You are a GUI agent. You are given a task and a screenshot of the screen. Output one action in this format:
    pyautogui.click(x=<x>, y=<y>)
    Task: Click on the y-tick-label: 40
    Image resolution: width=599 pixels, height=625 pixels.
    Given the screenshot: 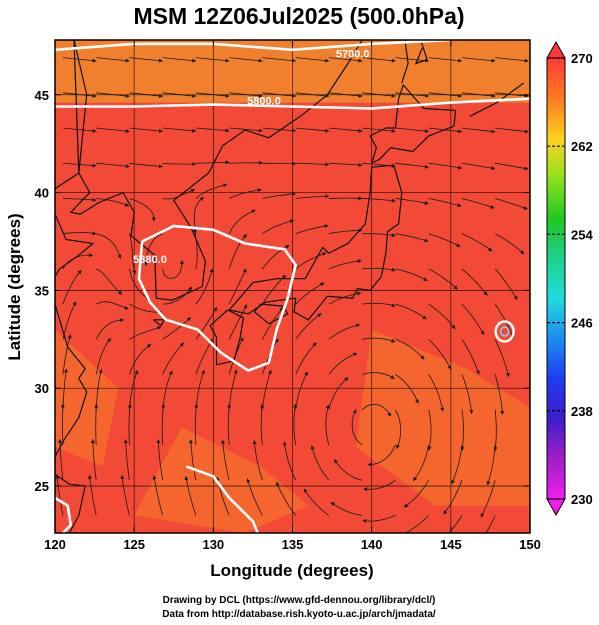 What is the action you would take?
    pyautogui.click(x=42, y=193)
    